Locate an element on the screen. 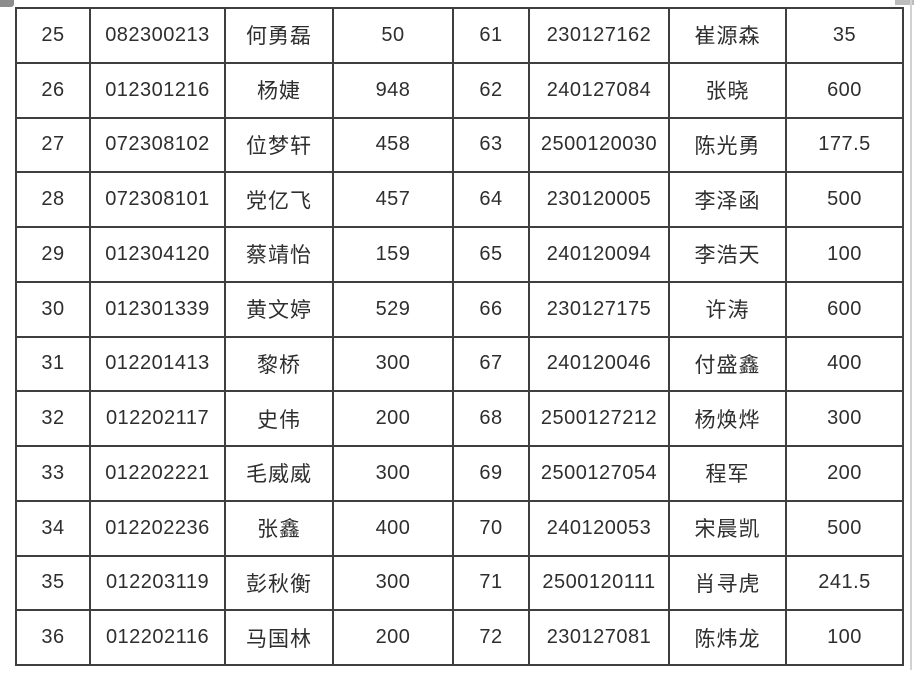  table-row: 26 012301216 杨婕 948 62 240127084 张晓 600 is located at coordinates (459, 90).